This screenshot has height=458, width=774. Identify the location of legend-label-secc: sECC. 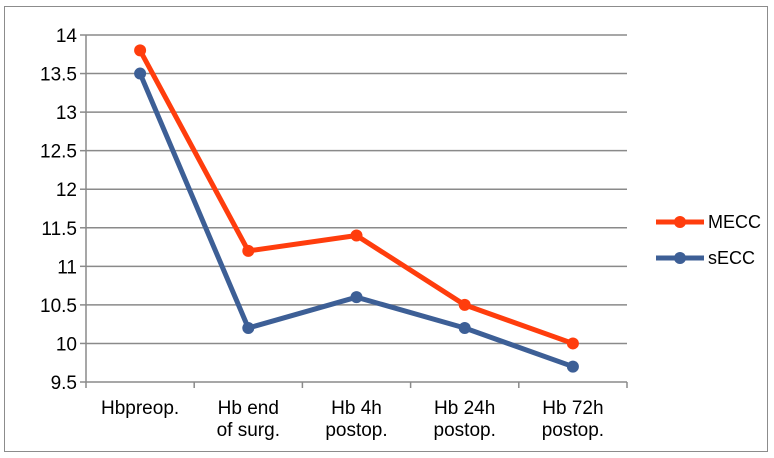
(731, 258).